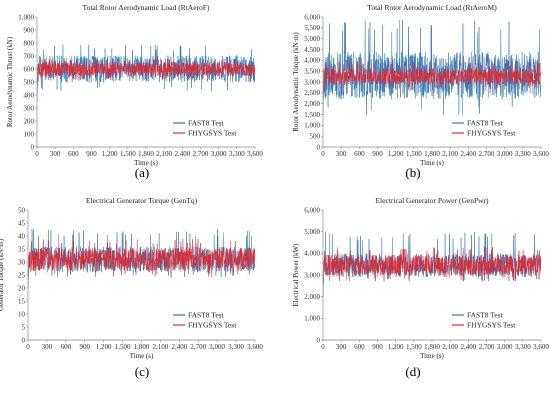 The height and width of the screenshot is (400, 550). Describe the element at coordinates (312, 50) in the screenshot. I see `y-tick-label: 4,500` at that location.